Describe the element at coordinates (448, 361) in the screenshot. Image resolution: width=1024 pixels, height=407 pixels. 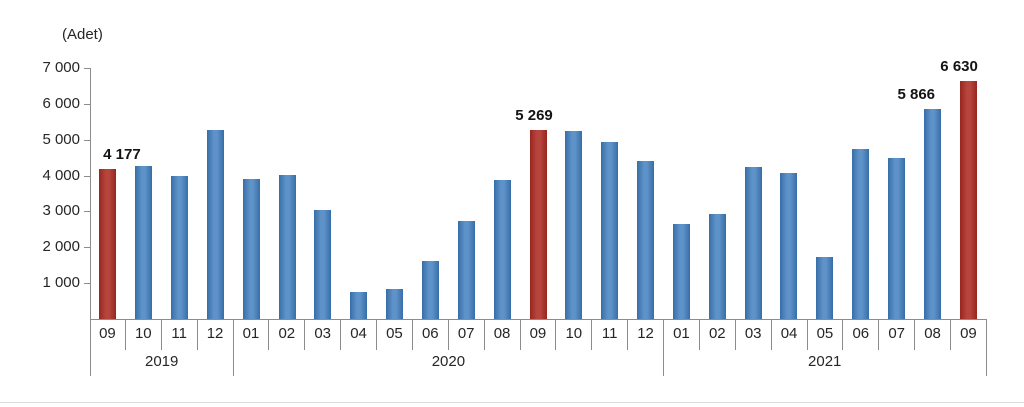
I see `year-label-2020: 2020` at that location.